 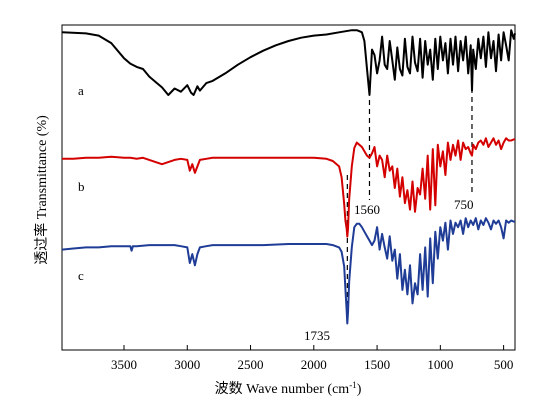 I want to click on curve-label-b: b, so click(x=81, y=186).